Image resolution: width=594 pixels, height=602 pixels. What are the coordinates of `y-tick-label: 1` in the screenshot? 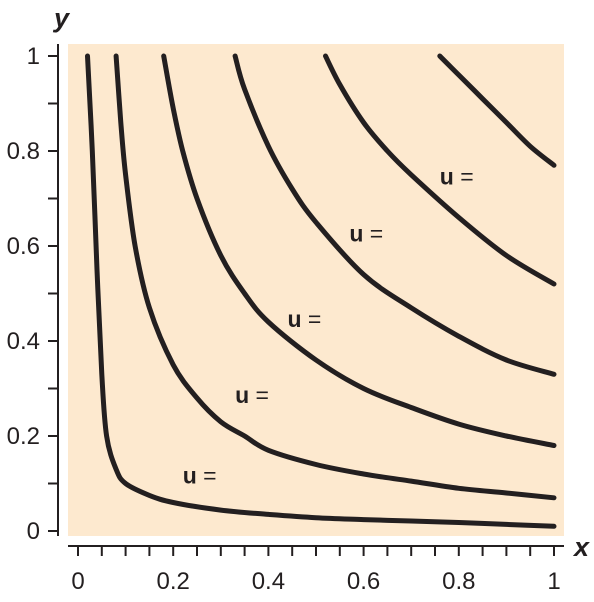 It's located at (33, 56).